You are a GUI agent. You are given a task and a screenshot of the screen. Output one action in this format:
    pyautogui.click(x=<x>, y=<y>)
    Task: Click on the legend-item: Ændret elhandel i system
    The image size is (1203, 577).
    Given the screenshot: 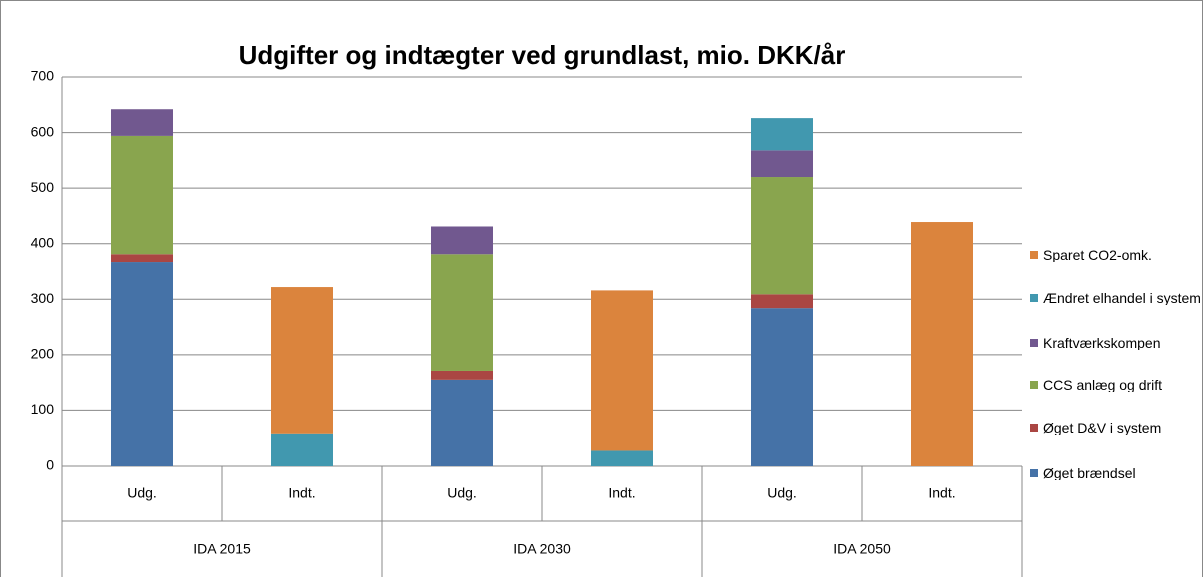 What is the action you would take?
    pyautogui.click(x=1116, y=298)
    